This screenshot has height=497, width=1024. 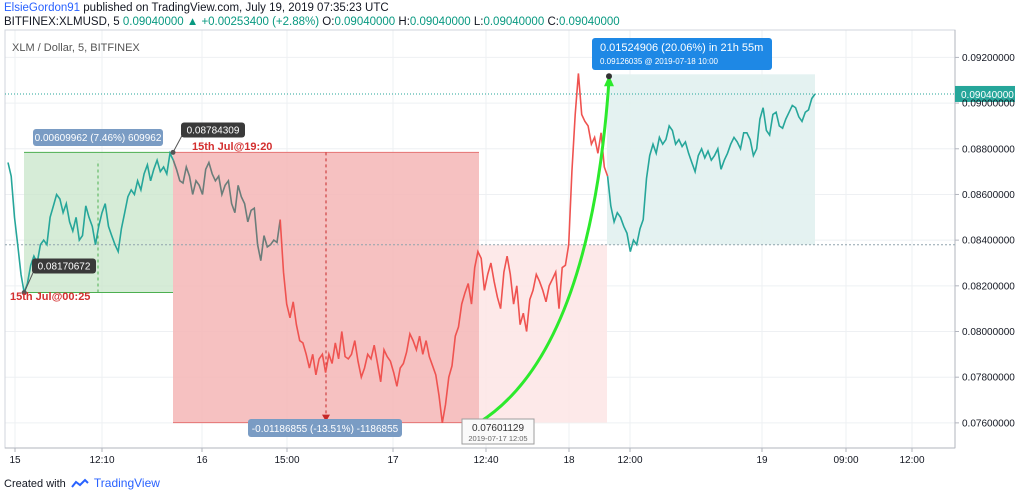 I want to click on author-link: ElsieGordon91, so click(x=42, y=8).